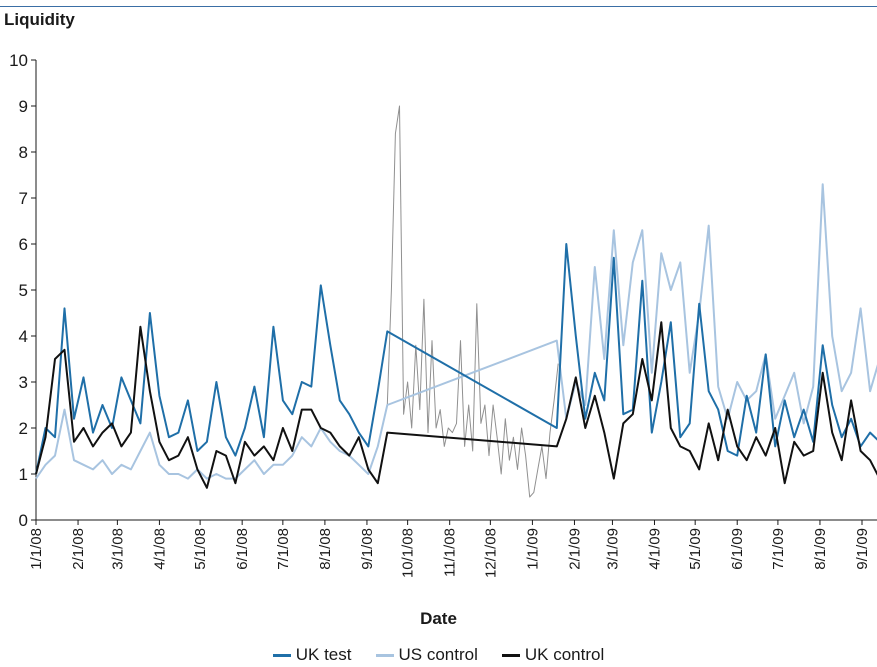 The image size is (877, 667). I want to click on y-tick-label: 3, so click(23, 382).